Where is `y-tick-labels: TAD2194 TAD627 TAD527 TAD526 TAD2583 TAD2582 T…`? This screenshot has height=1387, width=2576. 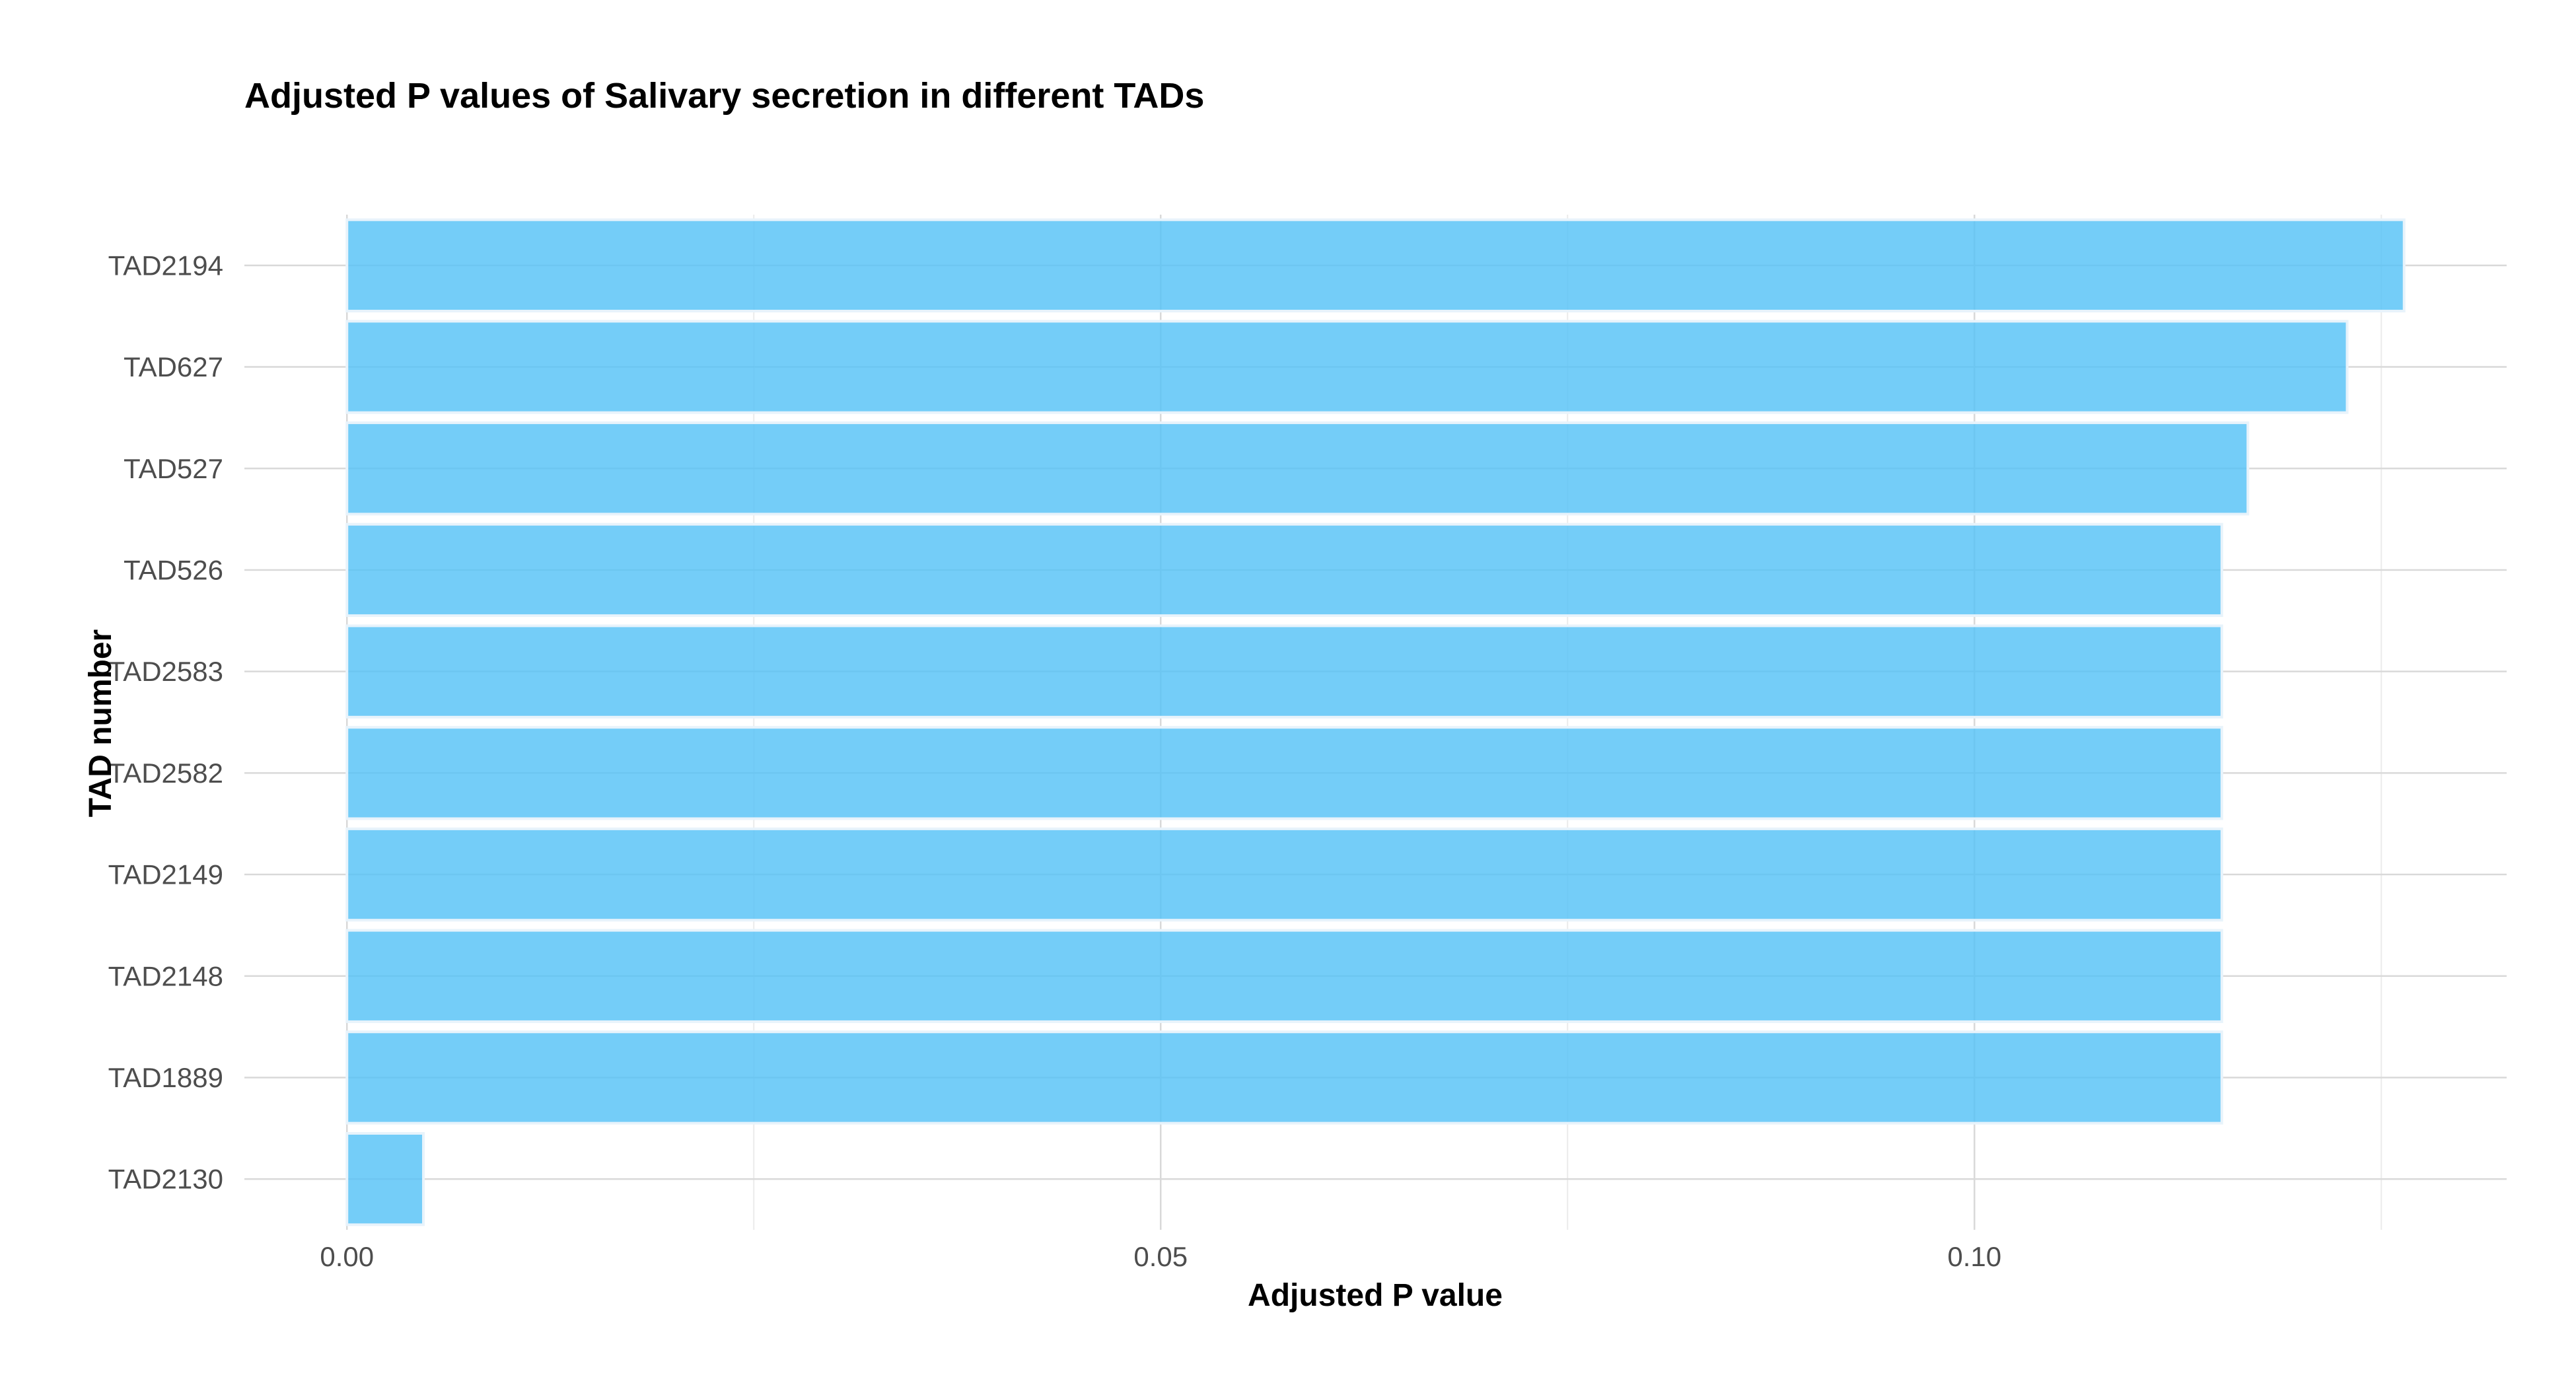
y-tick-labels: TAD2194 TAD627 TAD527 TAD526 TAD2583 TAD2582 T… is located at coordinates (166, 722).